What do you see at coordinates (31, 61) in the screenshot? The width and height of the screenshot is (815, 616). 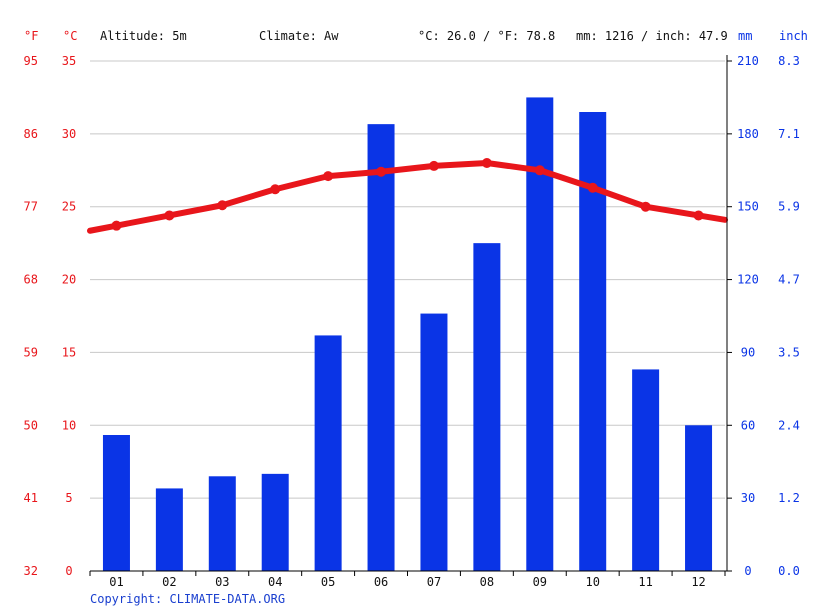 I see `fahrenheit-tick-label: 95` at bounding box center [31, 61].